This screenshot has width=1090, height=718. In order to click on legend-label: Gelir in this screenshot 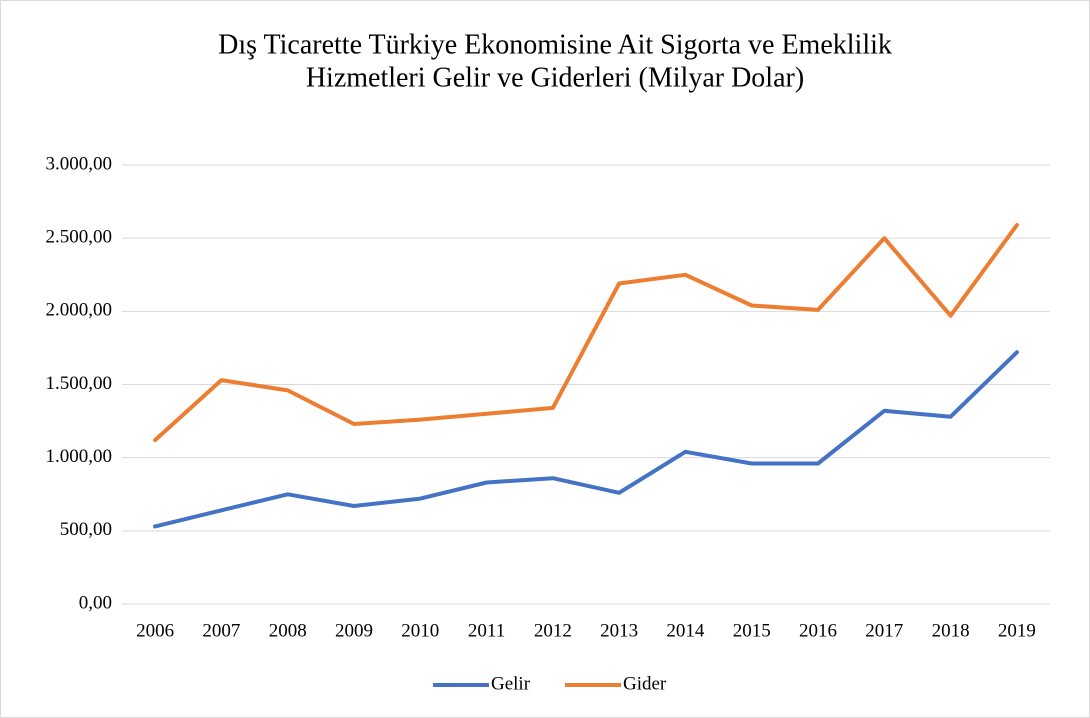, I will do `click(511, 683)`.